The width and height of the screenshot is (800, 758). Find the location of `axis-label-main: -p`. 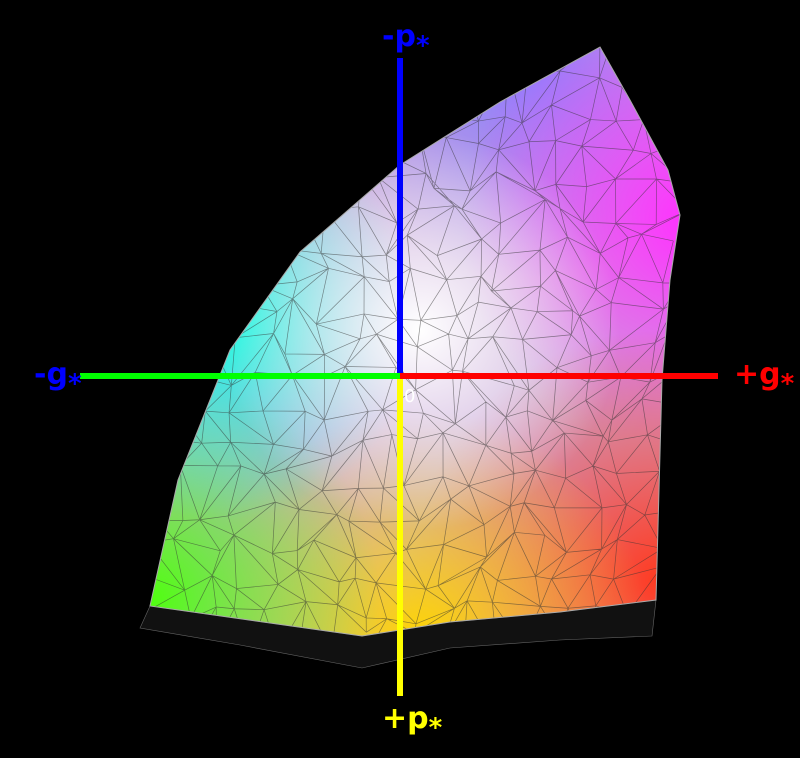

axis-label-main: -p is located at coordinates (399, 36).